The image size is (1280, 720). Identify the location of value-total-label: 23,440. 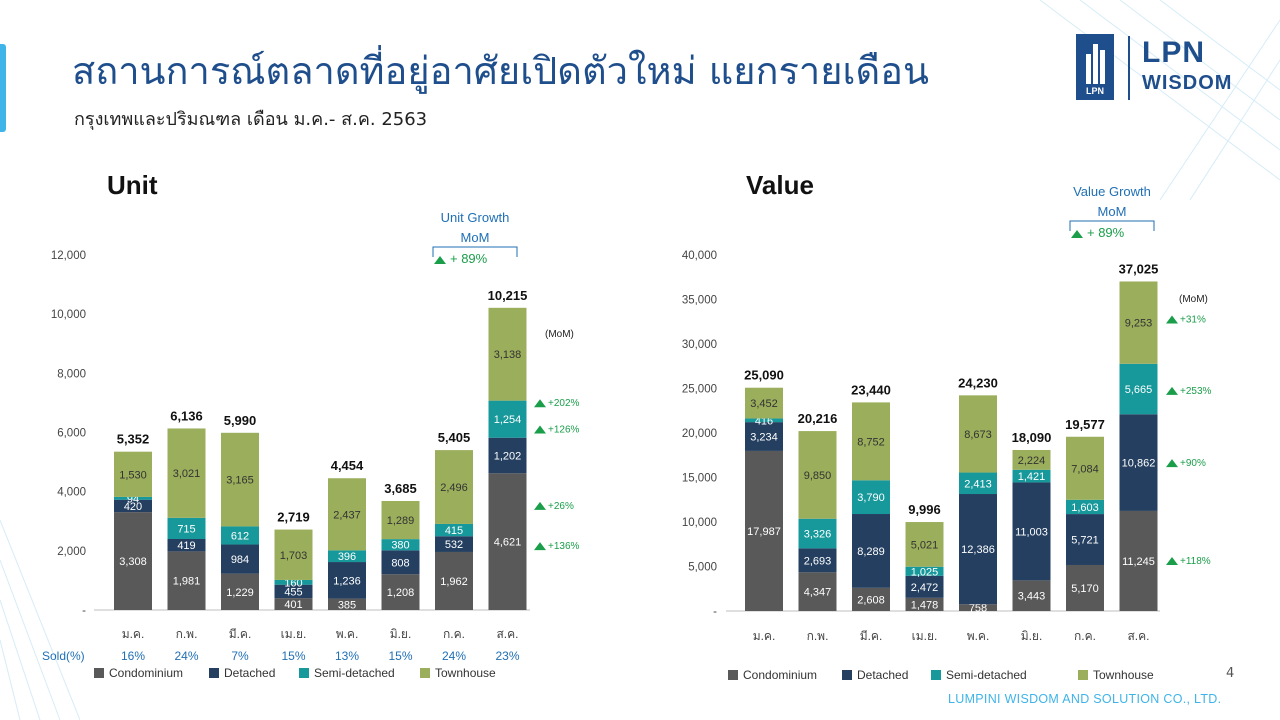
(871, 389).